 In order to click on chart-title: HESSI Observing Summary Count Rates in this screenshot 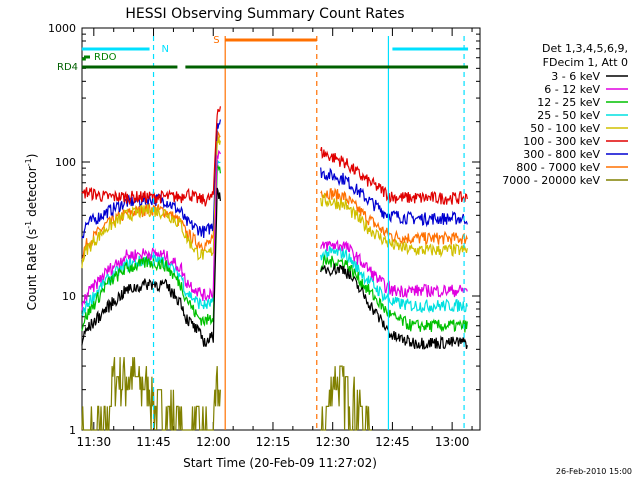, I will do `click(264, 14)`.